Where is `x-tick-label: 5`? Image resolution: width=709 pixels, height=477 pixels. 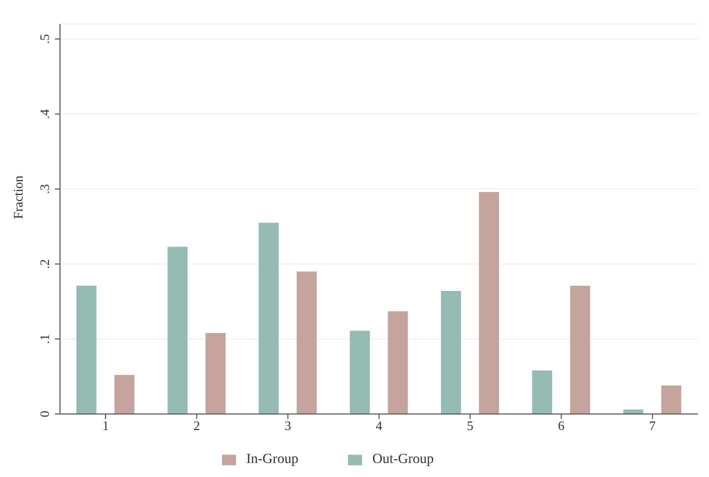 x-tick-label: 5 is located at coordinates (470, 426).